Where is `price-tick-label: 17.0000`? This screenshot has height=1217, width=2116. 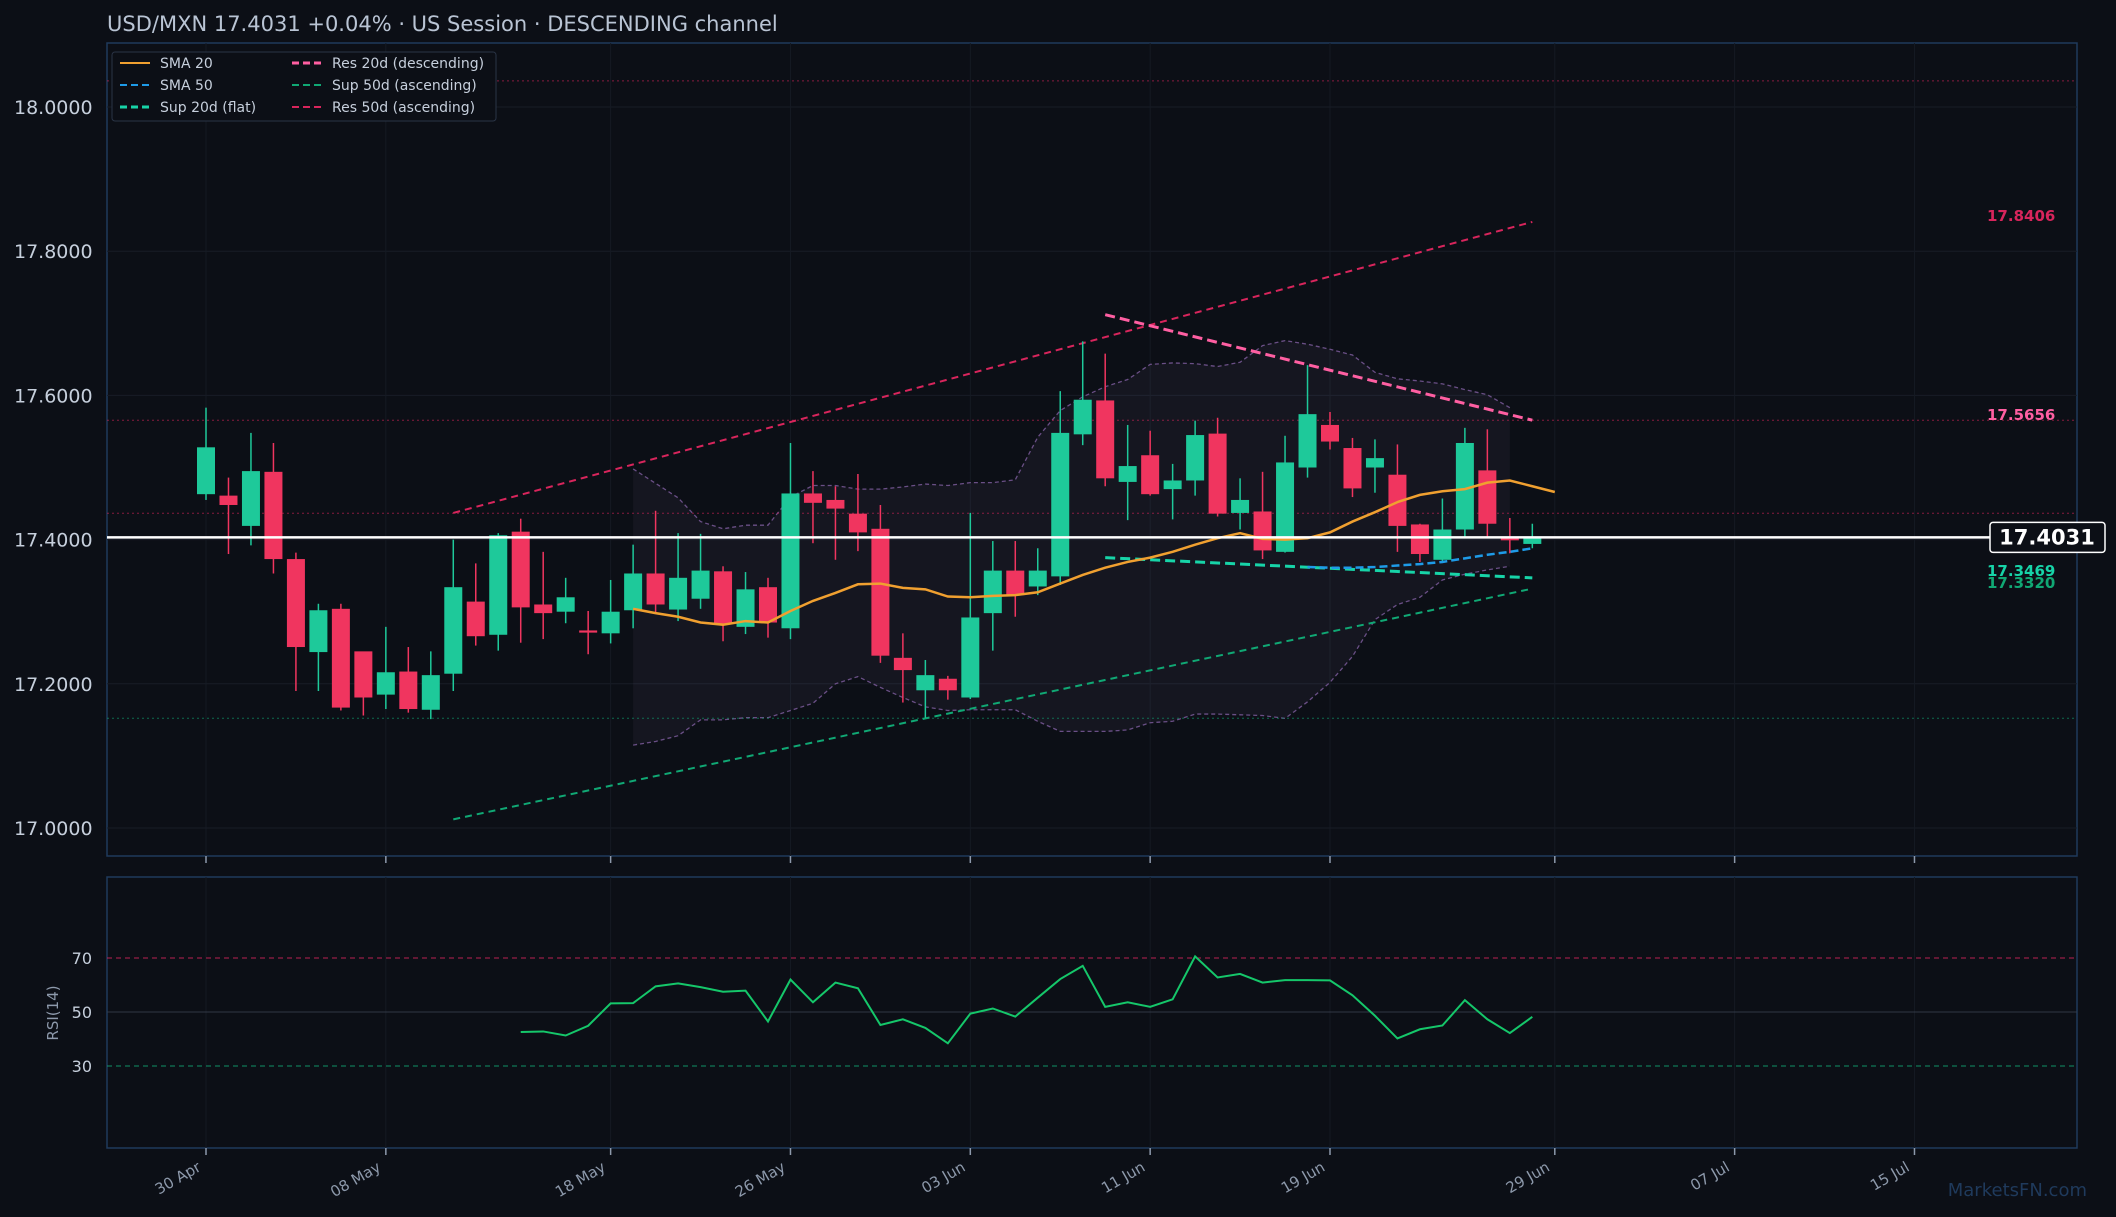 price-tick-label: 17.0000 is located at coordinates (53, 829).